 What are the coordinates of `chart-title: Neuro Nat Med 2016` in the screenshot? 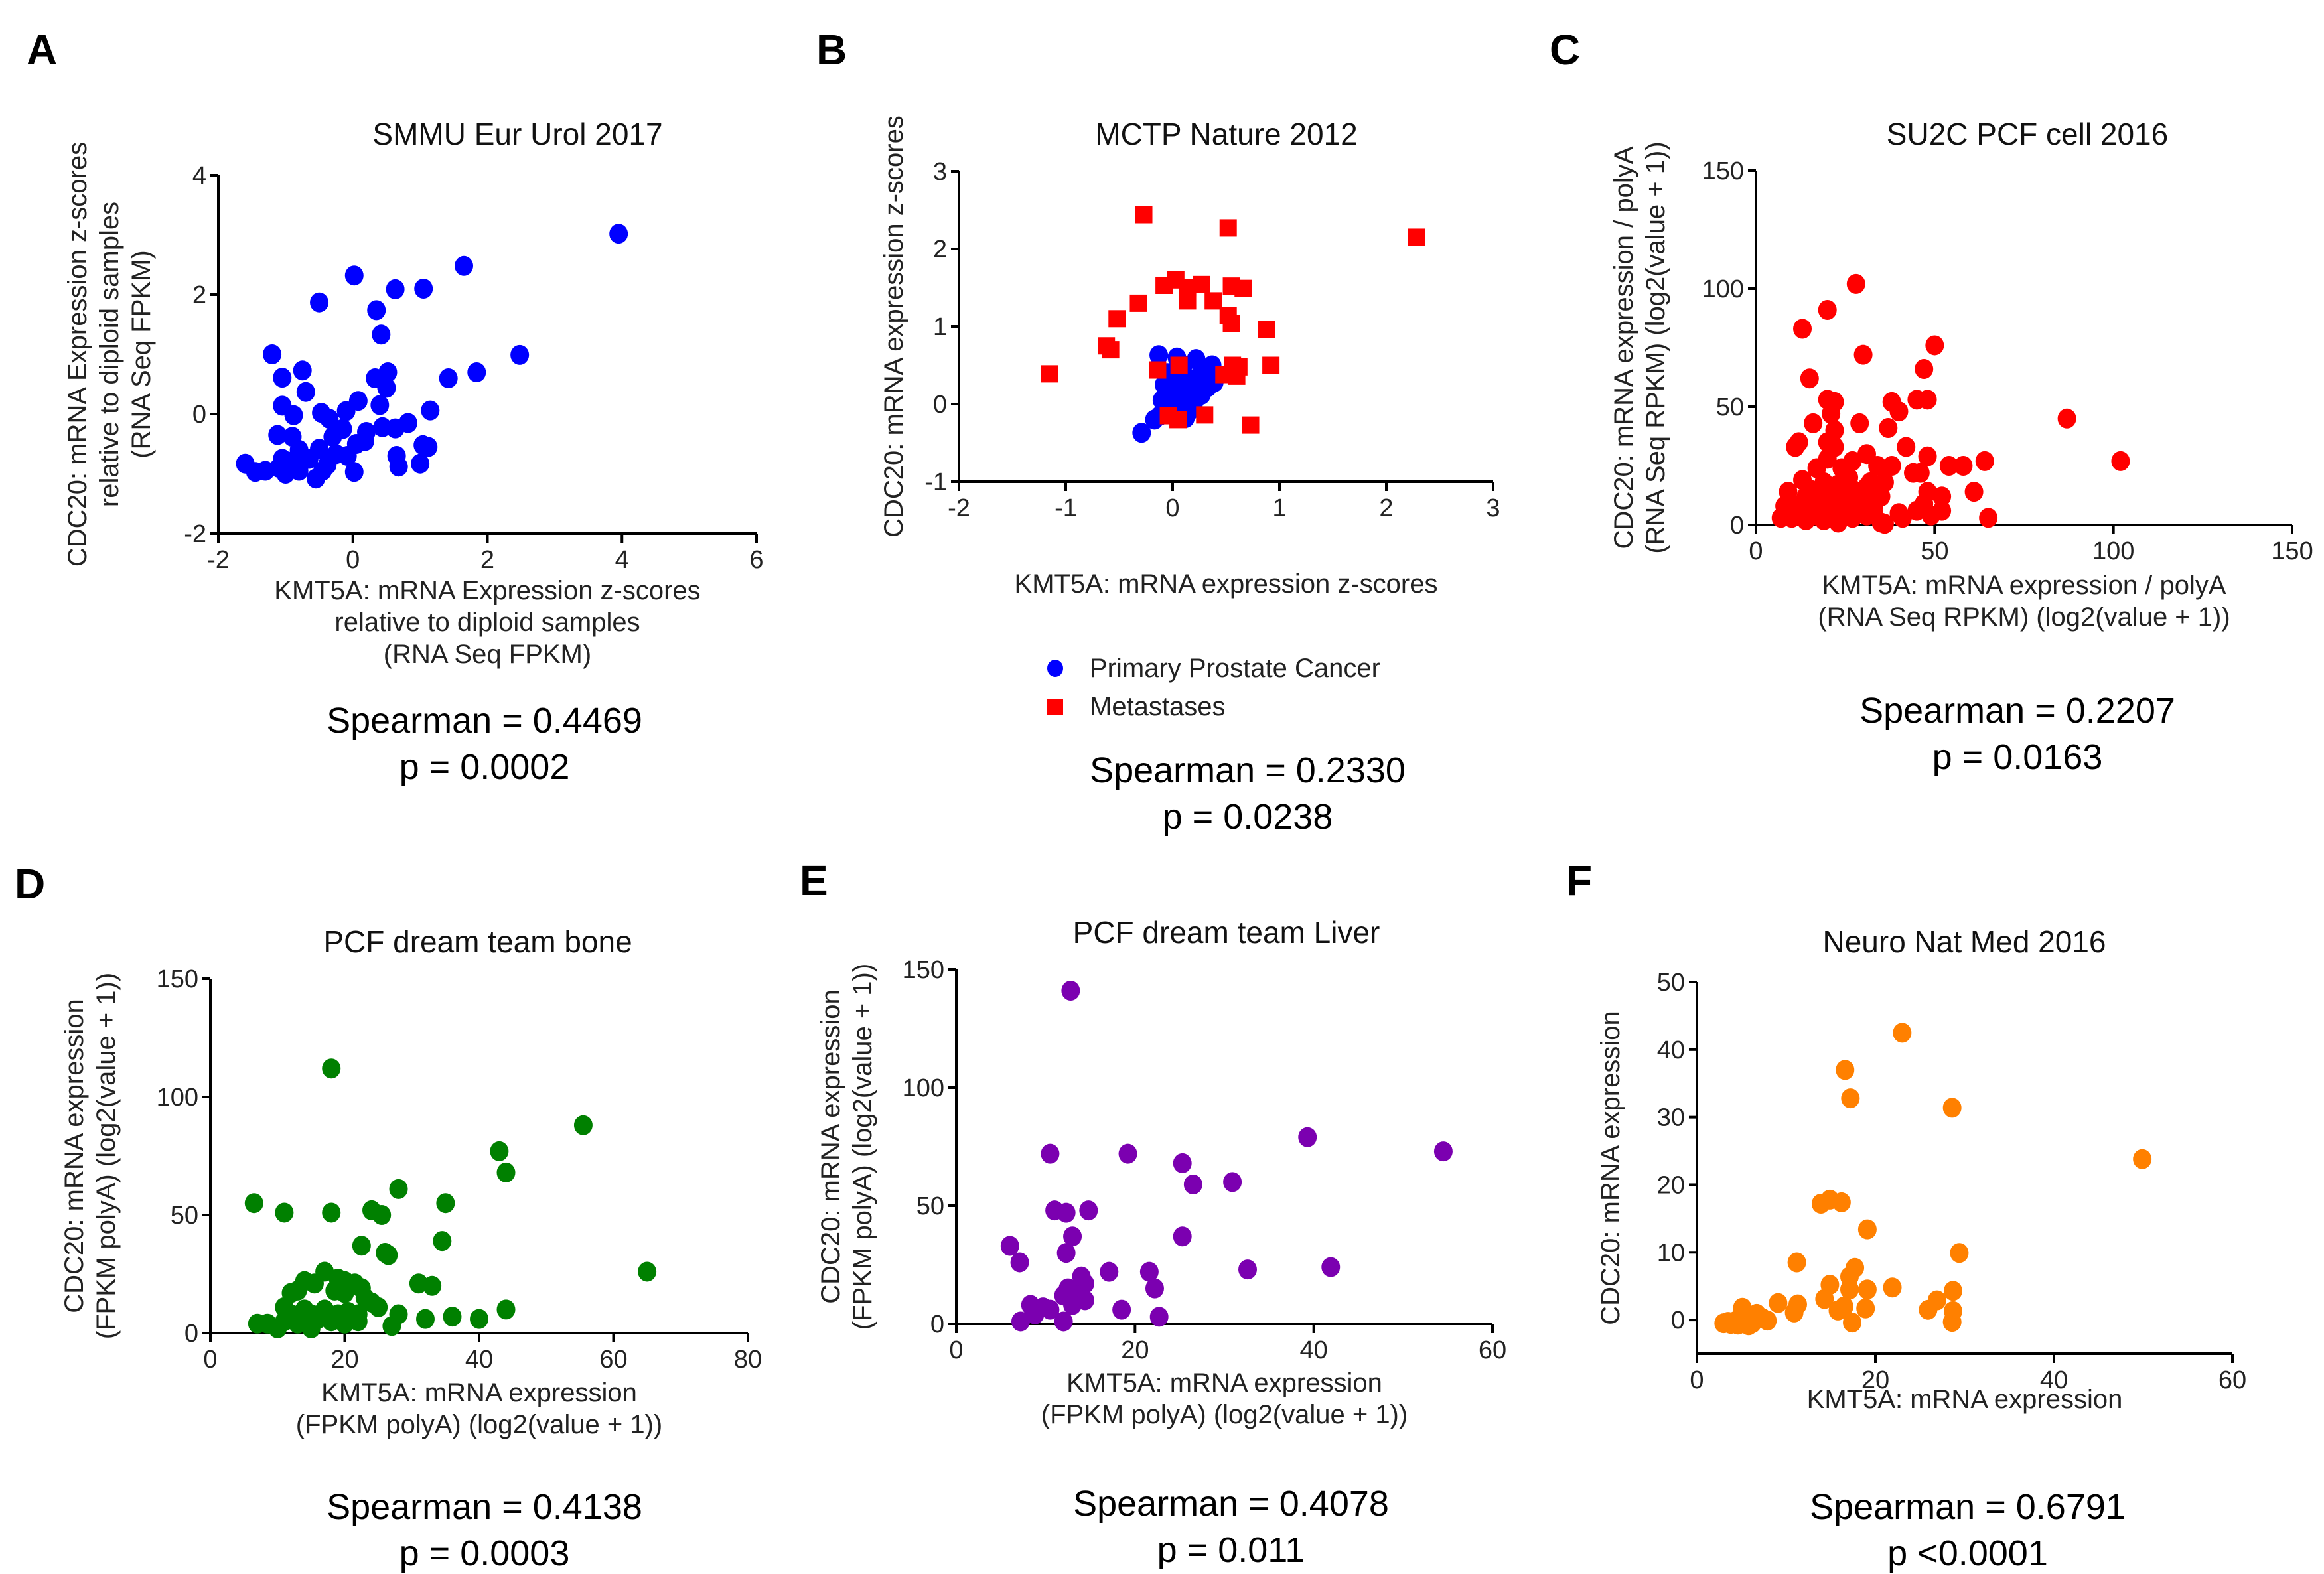 It's located at (1964, 942).